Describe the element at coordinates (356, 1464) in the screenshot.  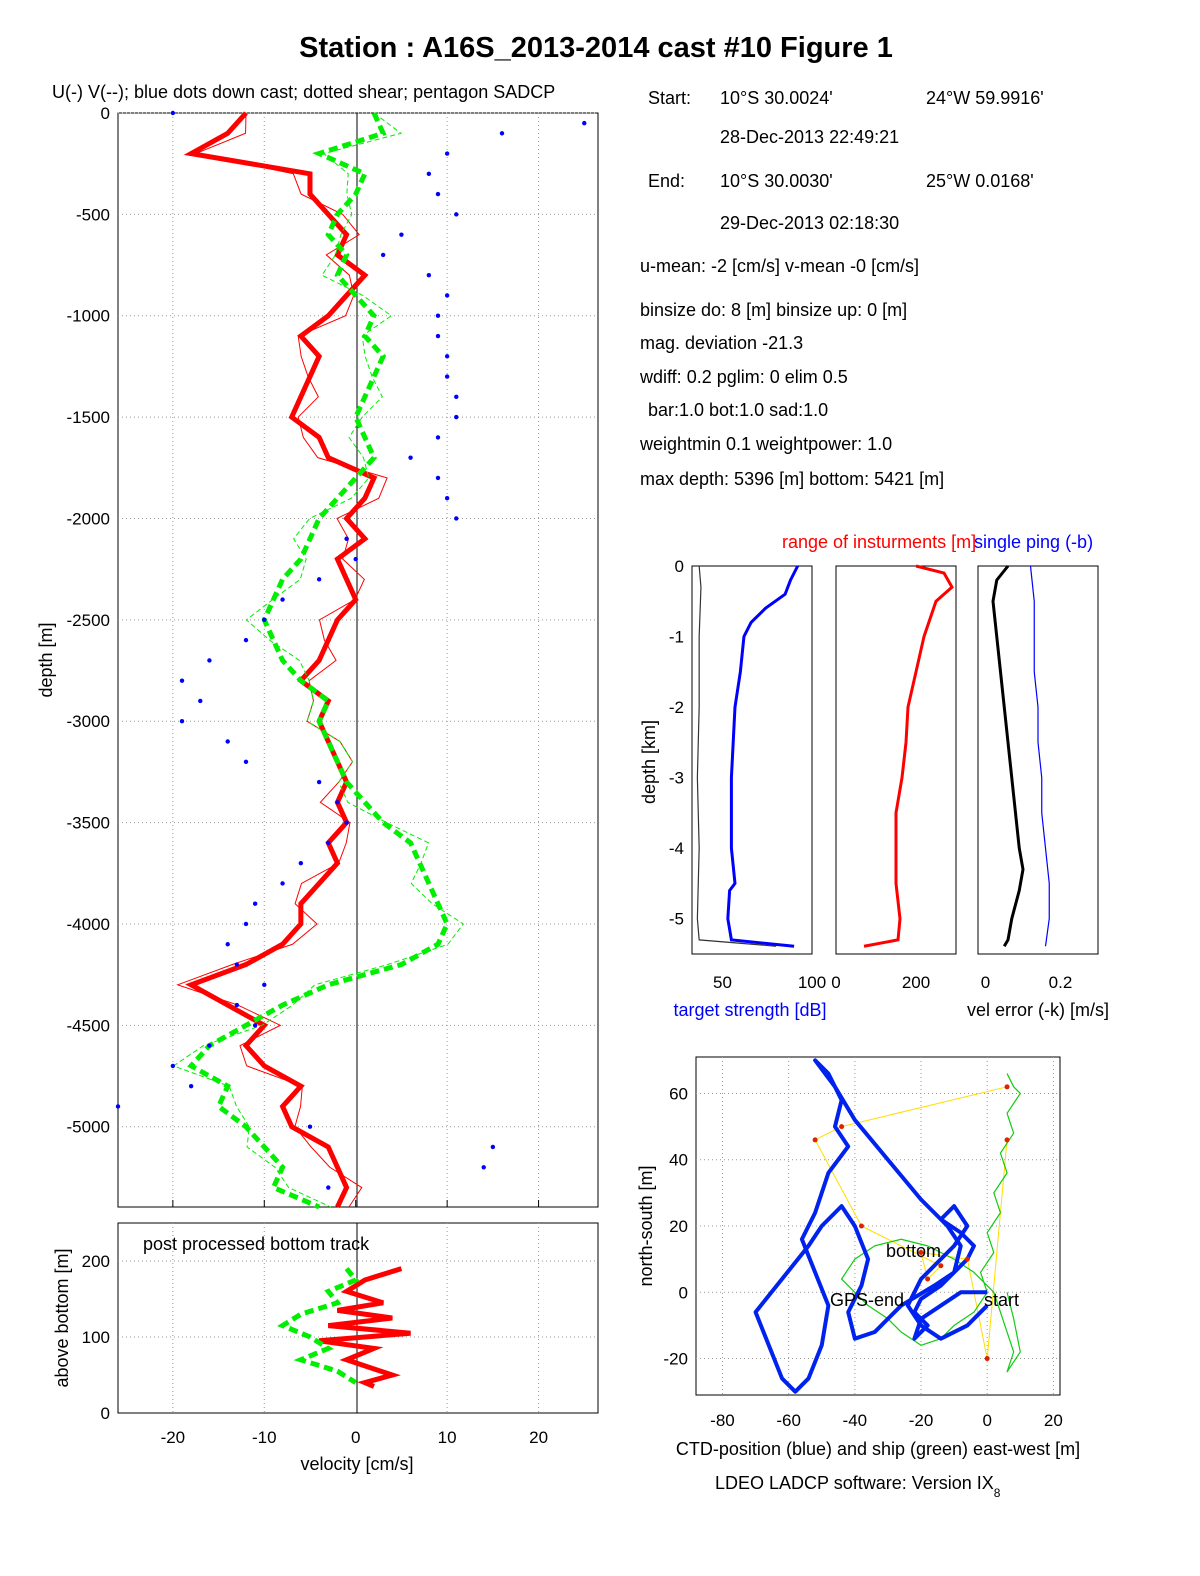
I see `bottom-track-xlabel: velocity [cm/s]` at that location.